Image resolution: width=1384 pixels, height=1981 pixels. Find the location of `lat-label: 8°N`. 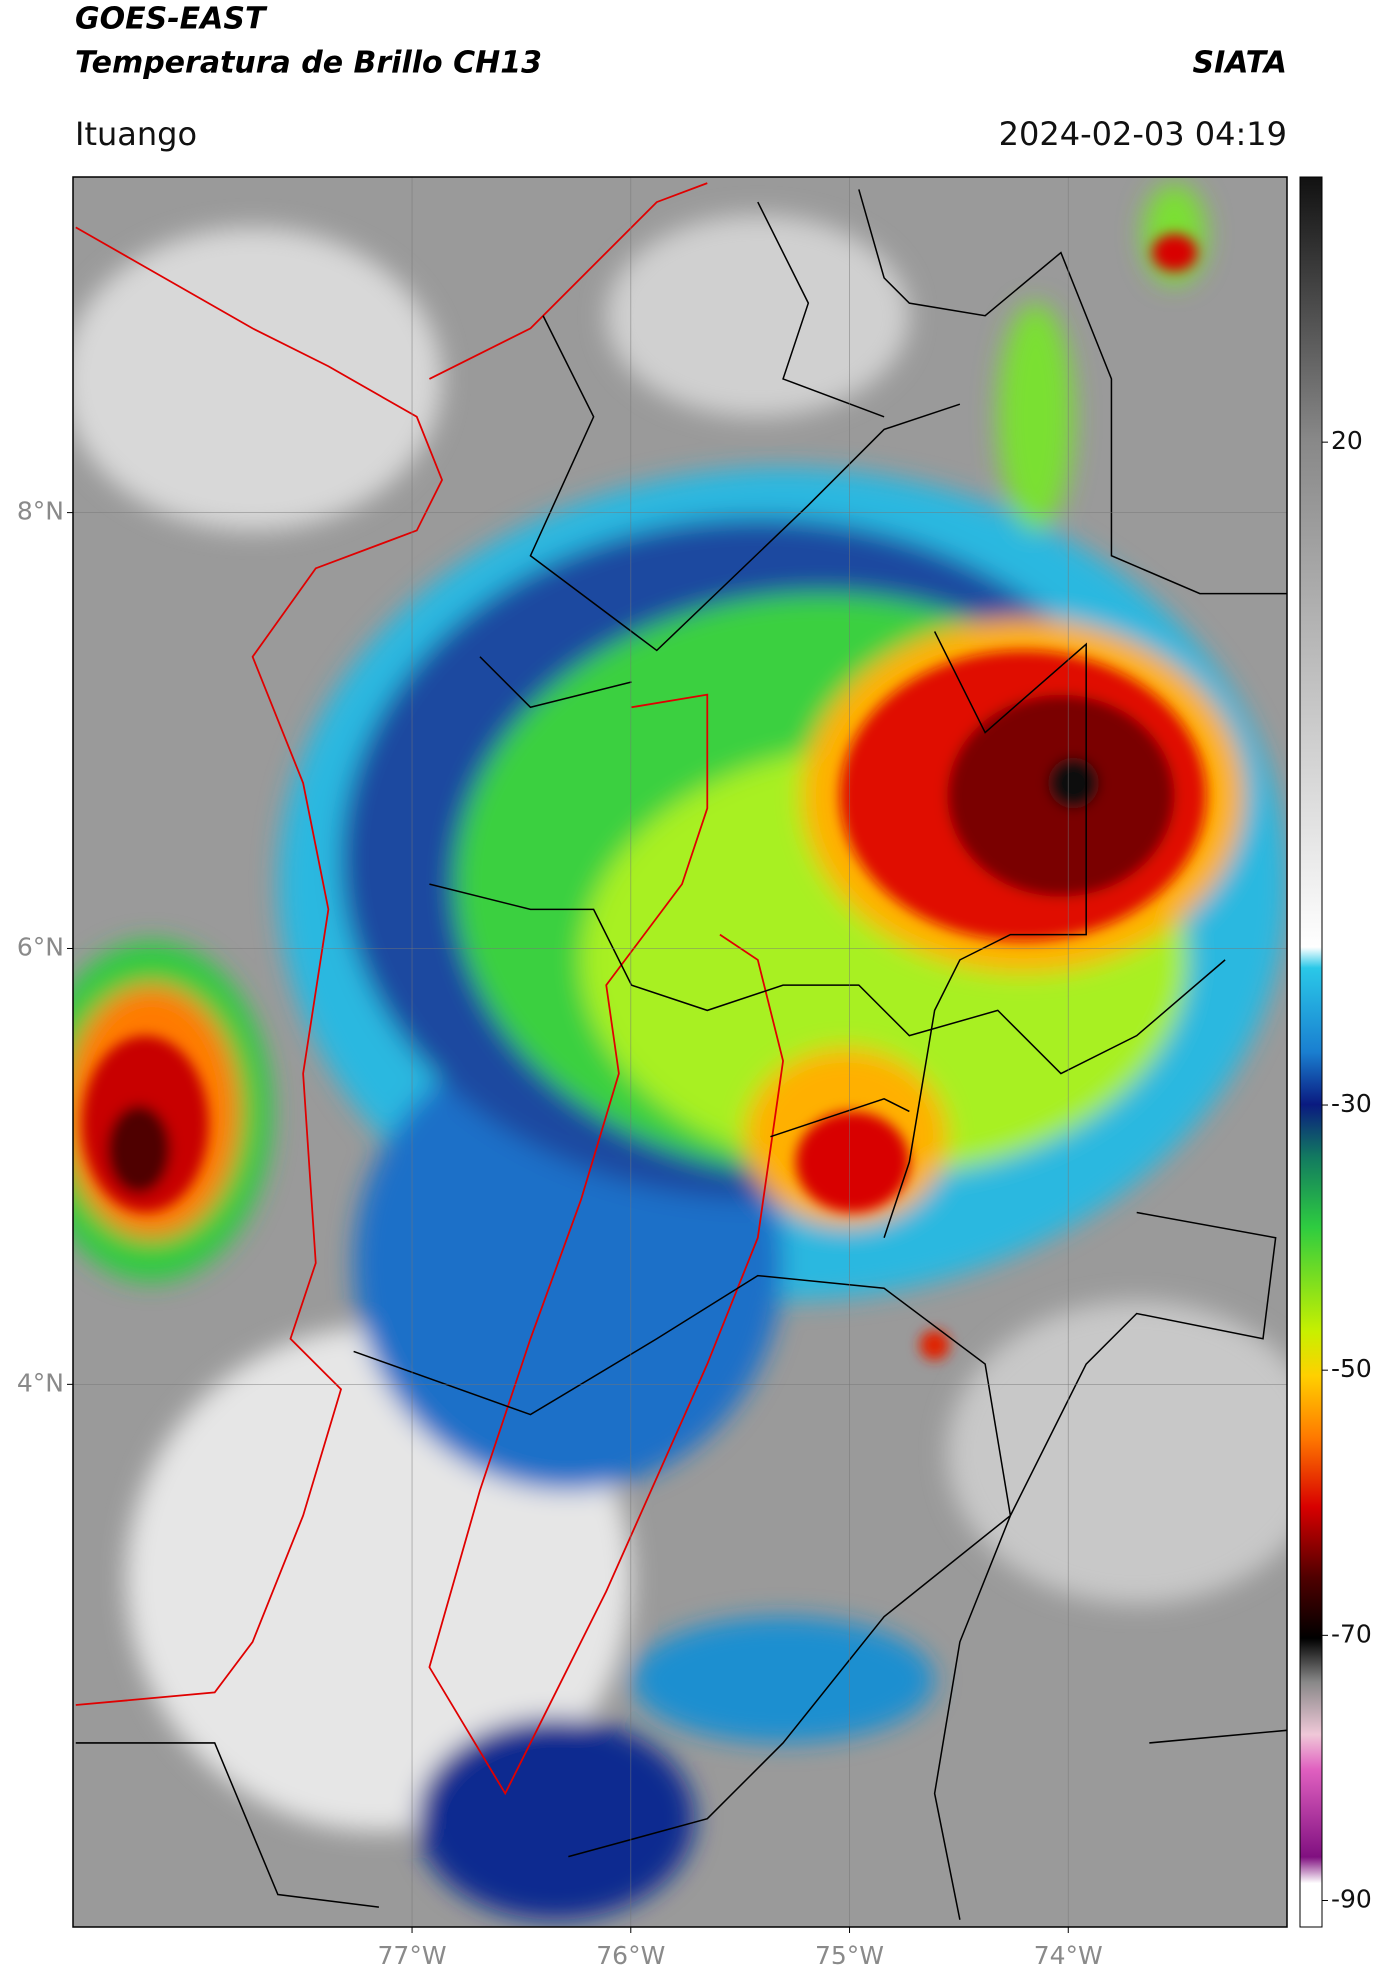

lat-label: 8°N is located at coordinates (40, 511).